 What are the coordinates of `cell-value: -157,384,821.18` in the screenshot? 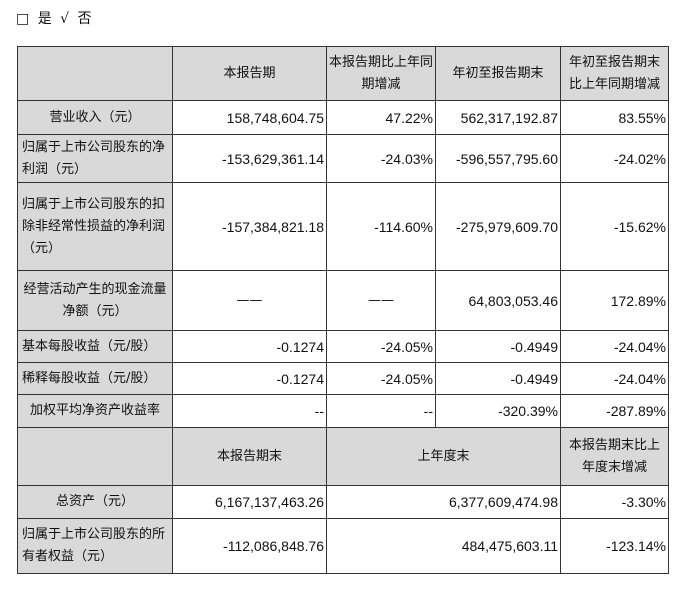 It's located at (249, 226).